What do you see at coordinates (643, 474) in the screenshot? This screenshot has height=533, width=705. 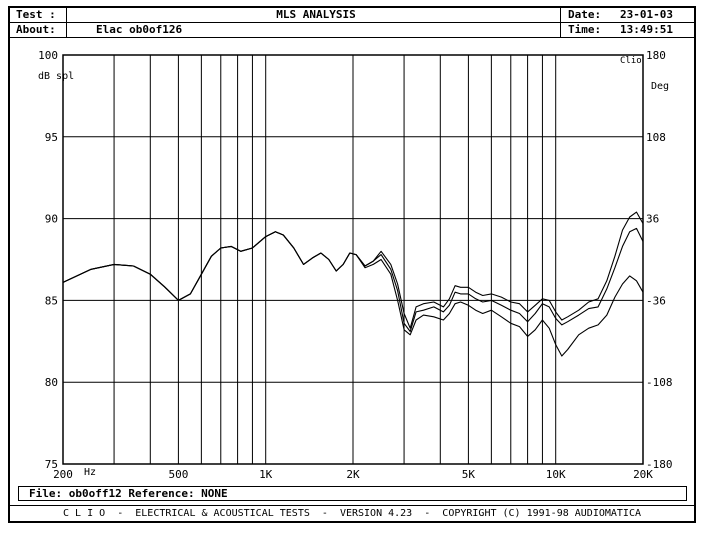 I see `x-tick-label: 20K` at bounding box center [643, 474].